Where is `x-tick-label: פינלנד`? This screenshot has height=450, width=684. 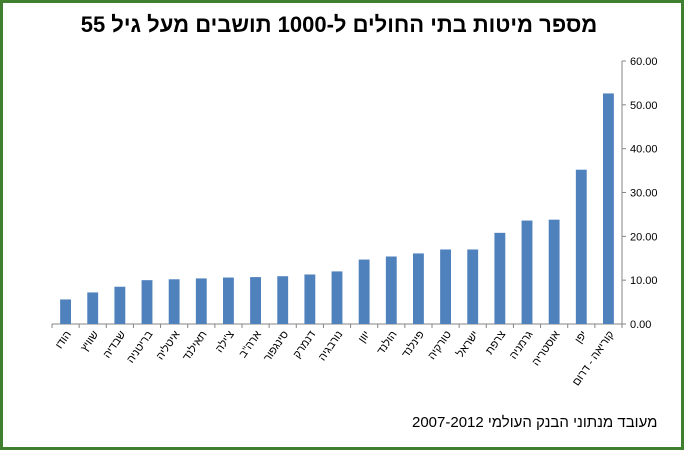 x-tick-label: פינלנד is located at coordinates (413, 344).